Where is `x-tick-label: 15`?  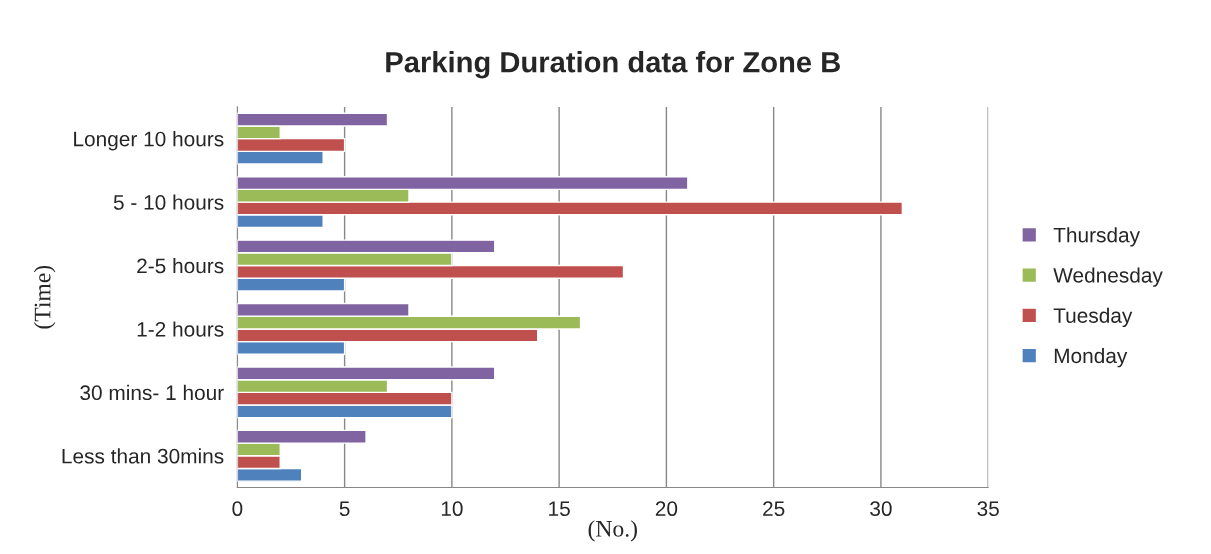 x-tick-label: 15 is located at coordinates (559, 509).